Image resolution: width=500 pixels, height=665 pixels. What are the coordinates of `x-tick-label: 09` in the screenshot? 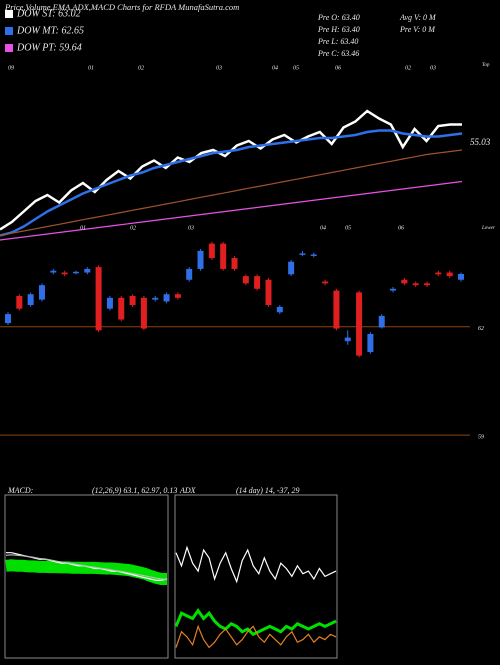 It's located at (11, 68).